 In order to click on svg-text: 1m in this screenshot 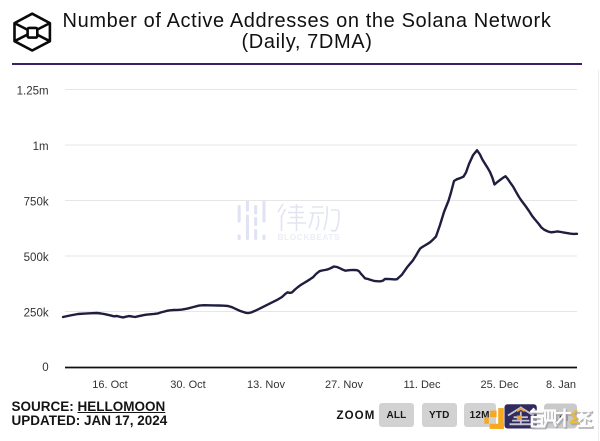, I will do `click(41, 147)`.